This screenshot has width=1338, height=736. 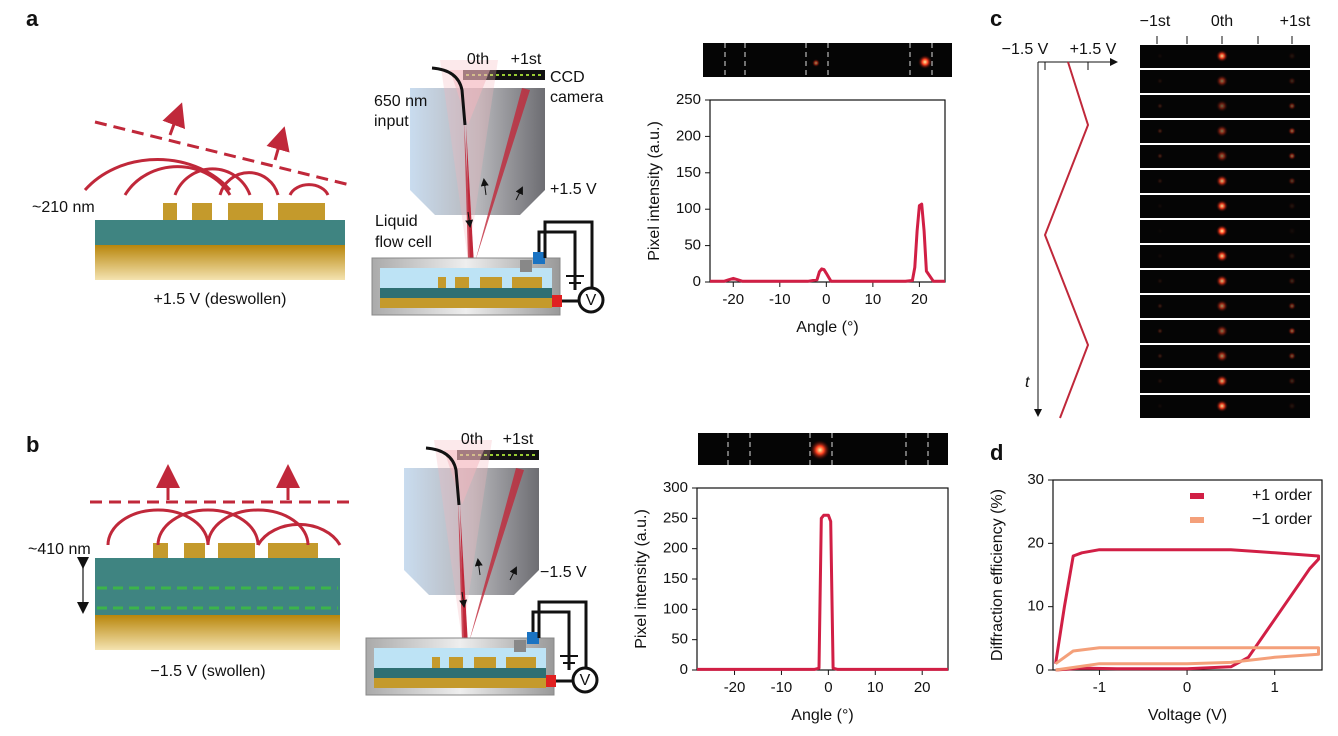 I want to click on state-label: +1.5 V (deswollen), so click(x=220, y=299).